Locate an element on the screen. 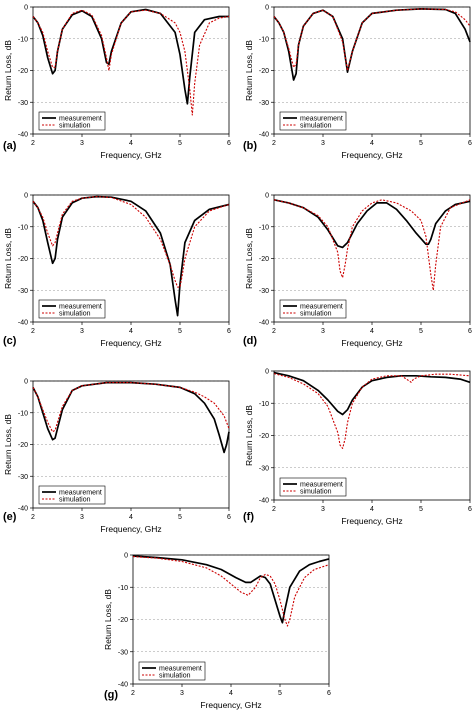 This screenshot has height=719, width=474. panel-label: (g) is located at coordinates (111, 695).